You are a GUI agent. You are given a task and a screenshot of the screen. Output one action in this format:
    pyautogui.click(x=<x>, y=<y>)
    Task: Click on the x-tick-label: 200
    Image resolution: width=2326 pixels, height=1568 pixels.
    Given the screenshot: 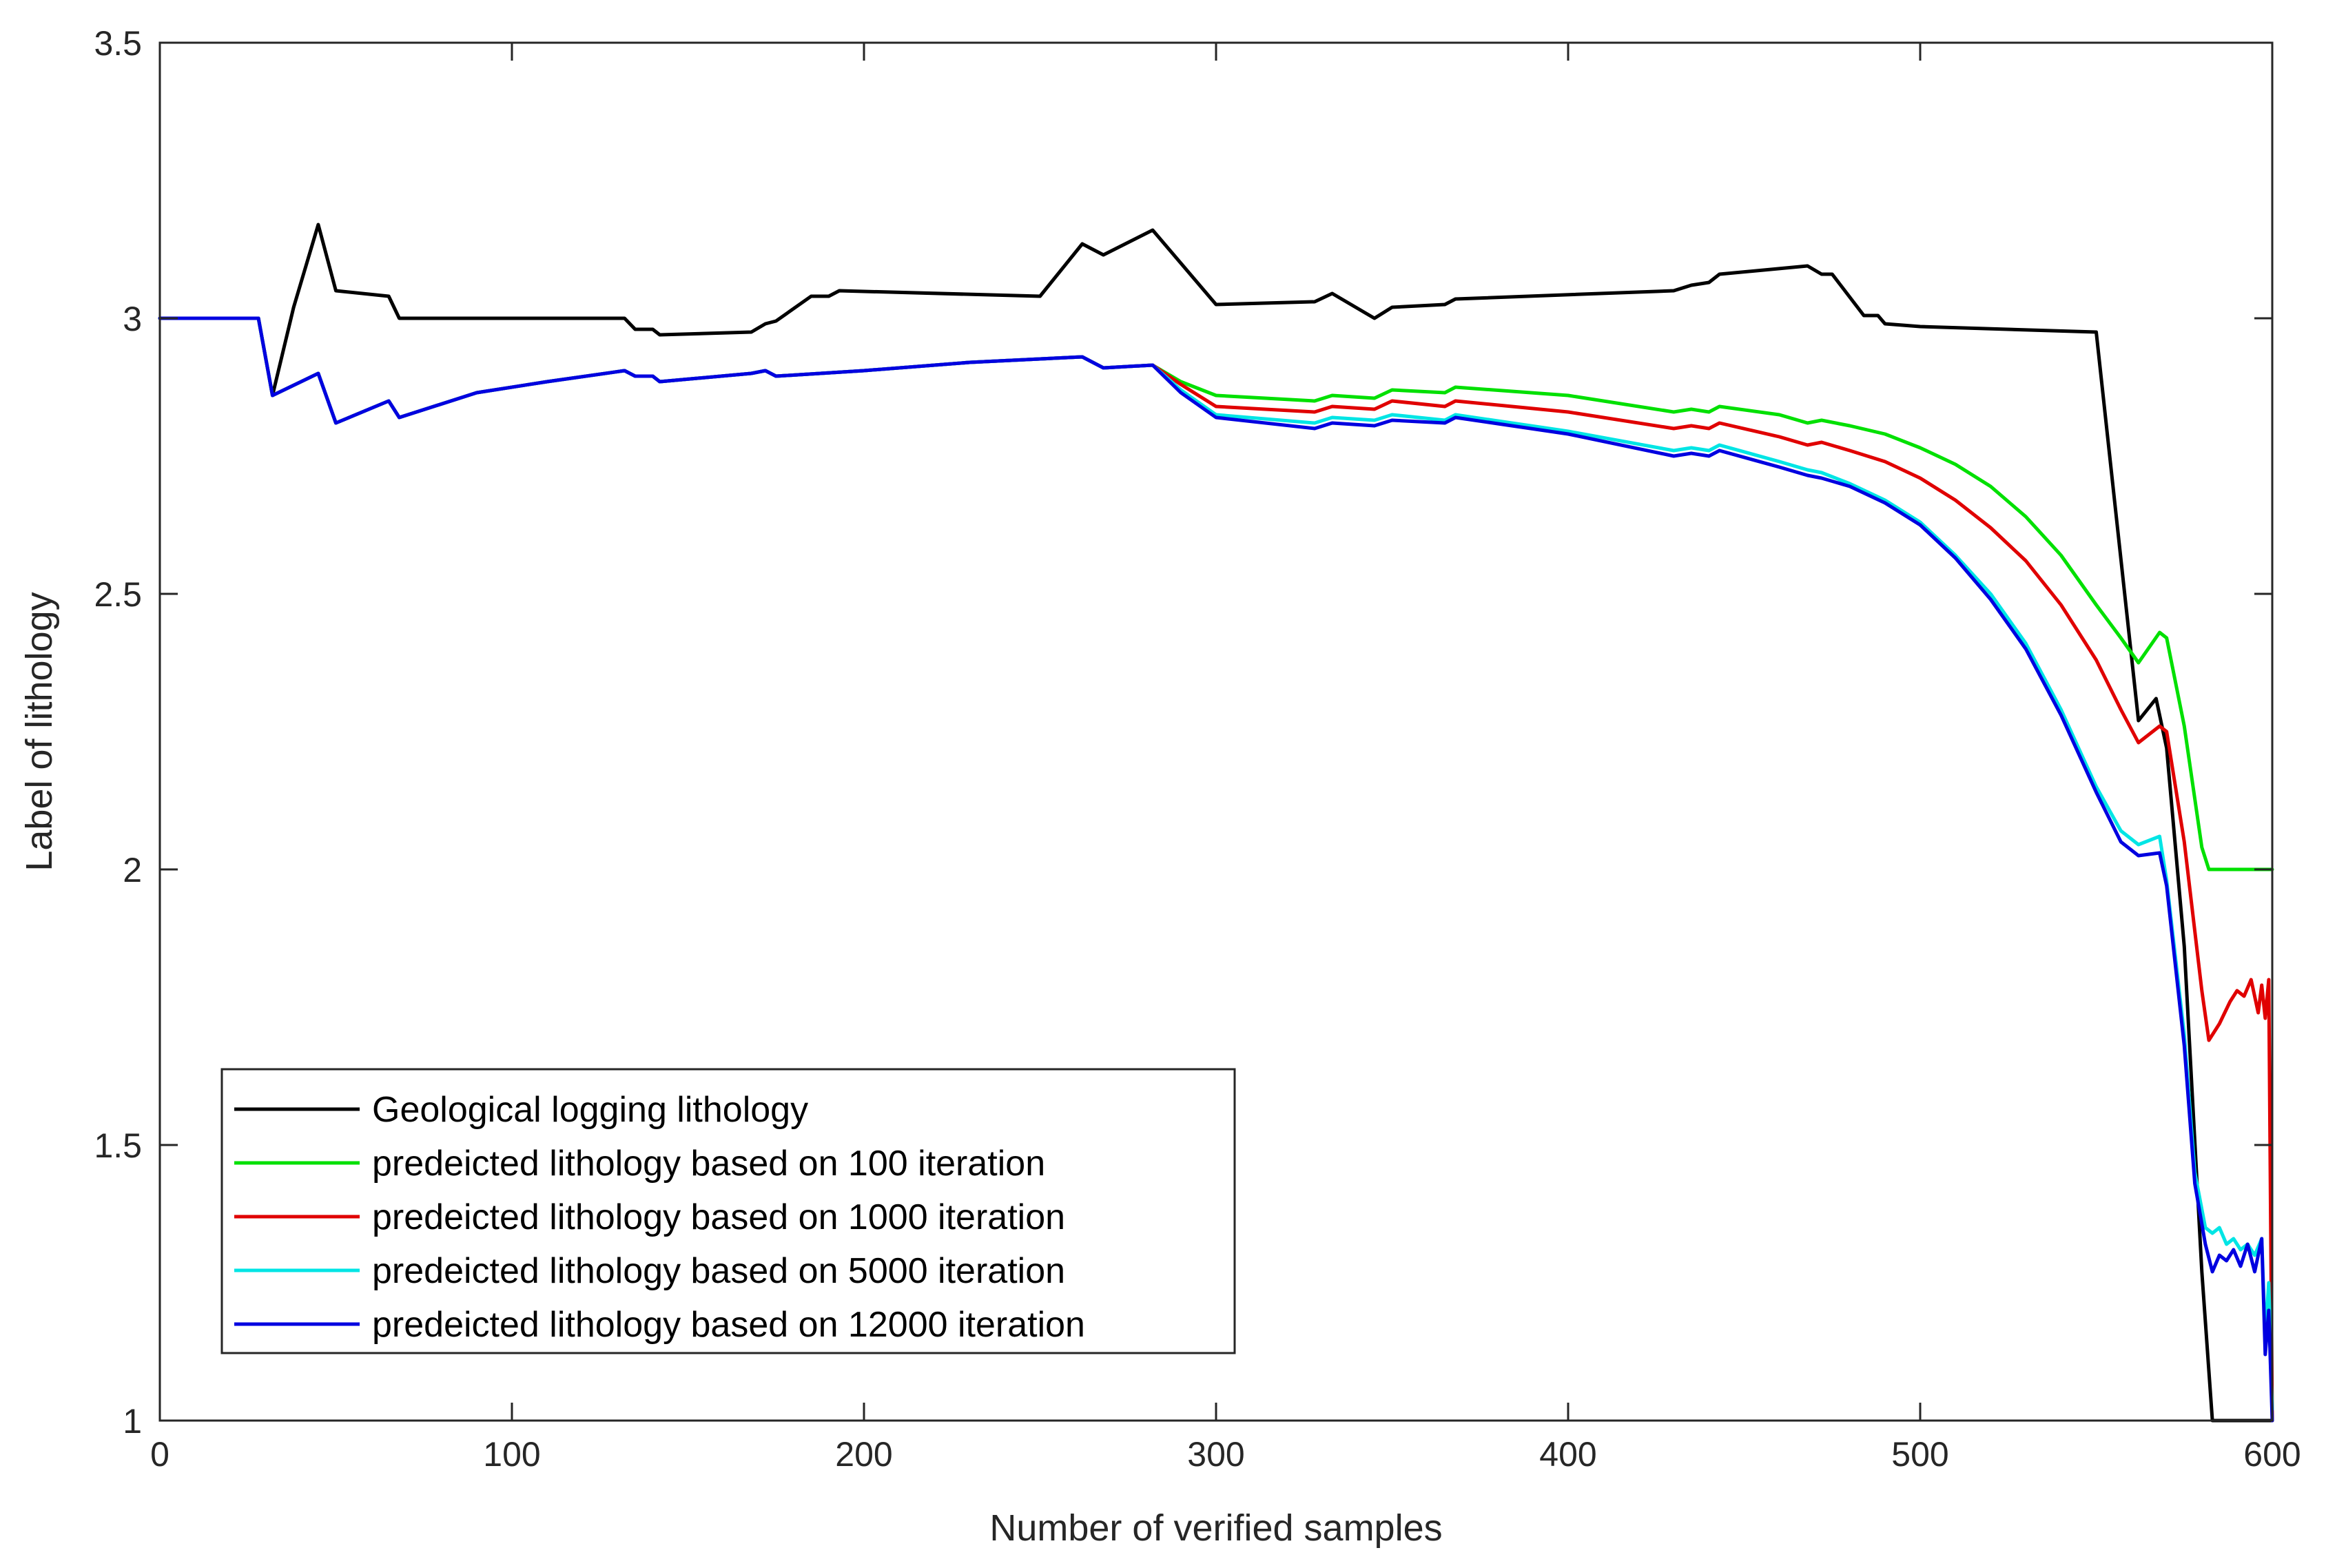 What is the action you would take?
    pyautogui.click(x=864, y=1454)
    